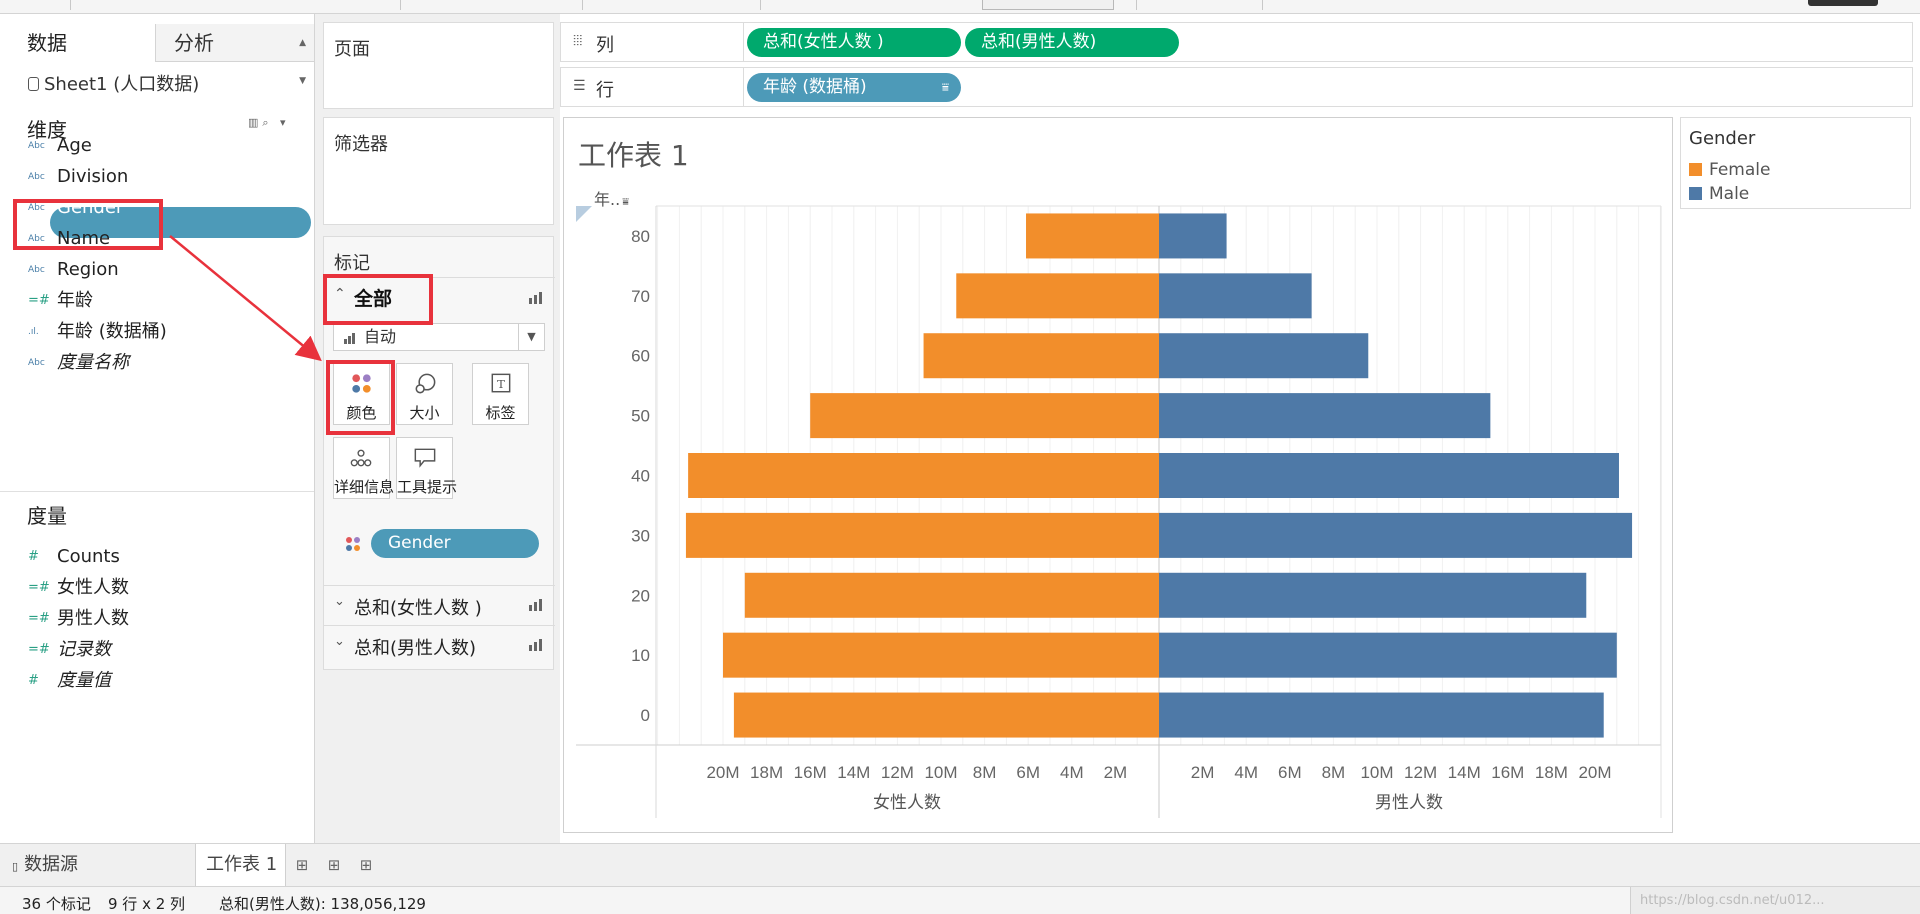 This screenshot has width=1920, height=914. Describe the element at coordinates (157, 301) in the screenshot. I see `dimension-field-5: =# 年龄` at that location.